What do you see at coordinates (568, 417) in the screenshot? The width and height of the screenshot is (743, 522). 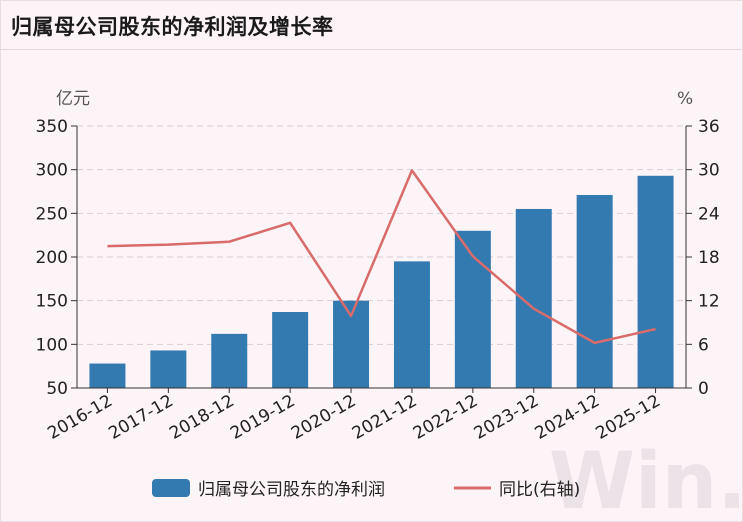 I see `x-tick-label: 2024-12` at bounding box center [568, 417].